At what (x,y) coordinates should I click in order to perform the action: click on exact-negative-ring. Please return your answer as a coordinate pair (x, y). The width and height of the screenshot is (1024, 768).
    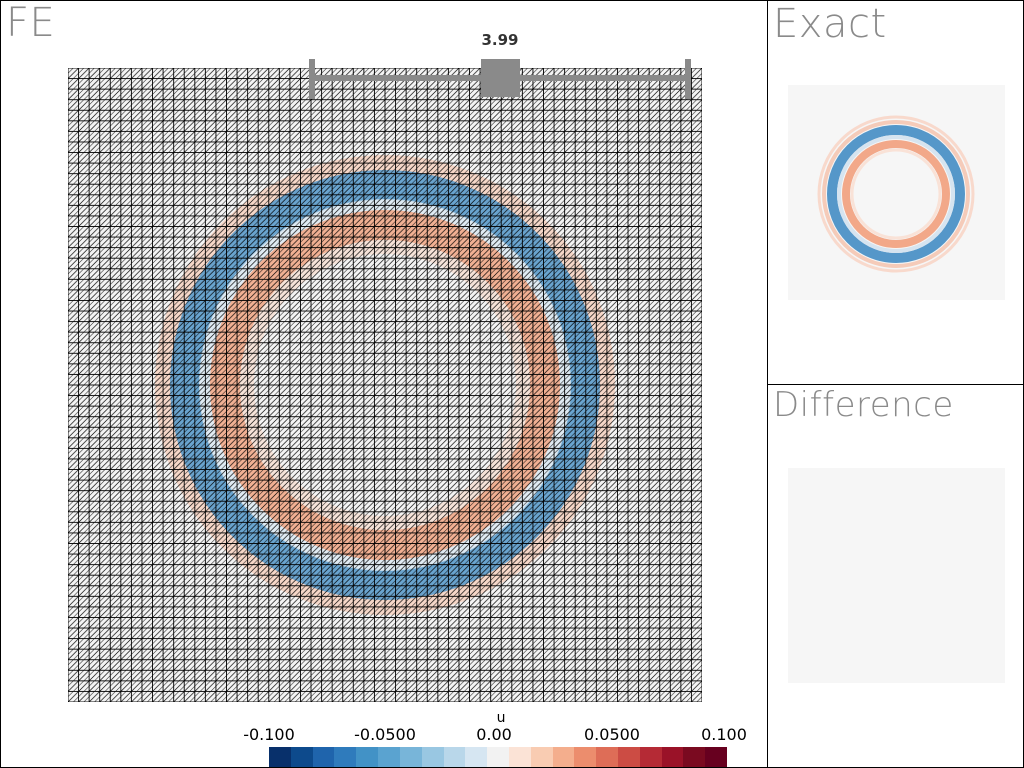
    Looking at the image, I should click on (896, 194).